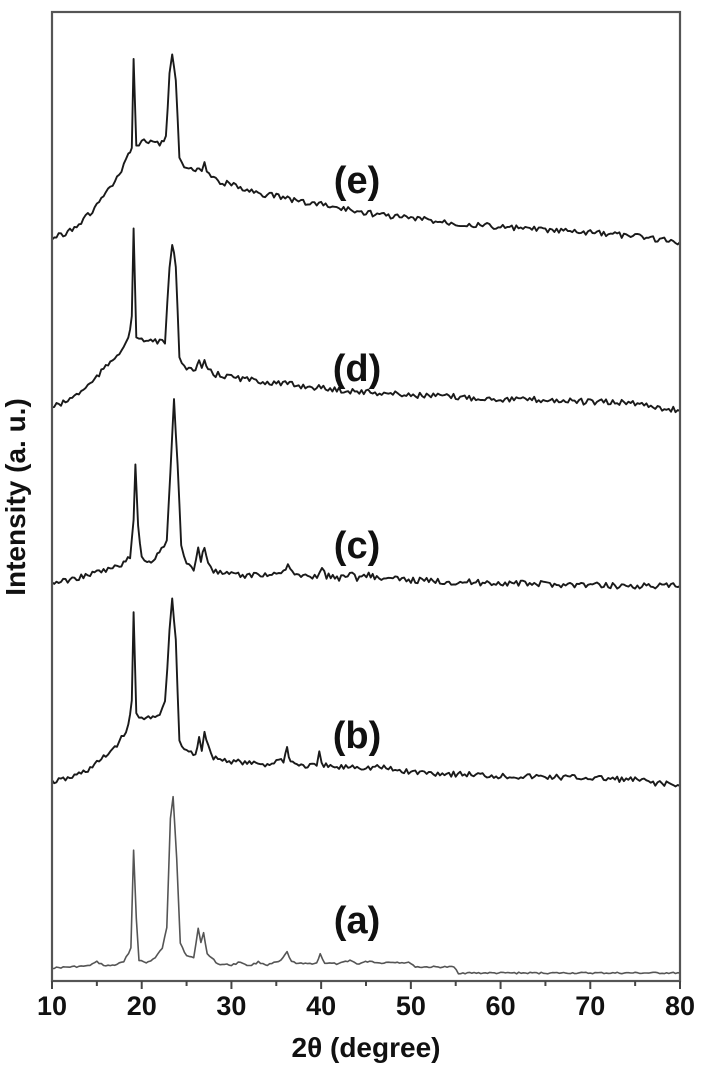 The height and width of the screenshot is (1083, 704). Describe the element at coordinates (231, 1006) in the screenshot. I see `x-tick-label: 30` at that location.